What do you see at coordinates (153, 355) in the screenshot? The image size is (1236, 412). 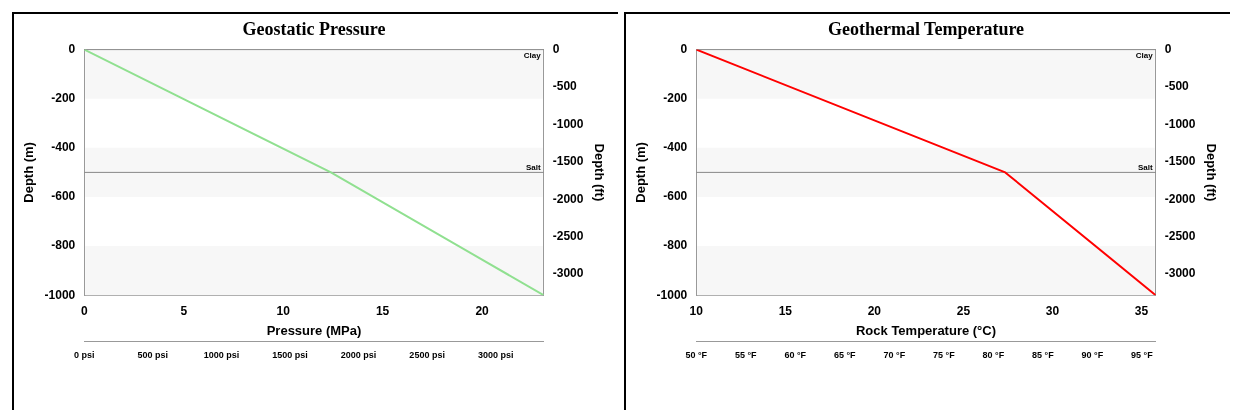 I see `x2-tick-label: 500 psi` at bounding box center [153, 355].